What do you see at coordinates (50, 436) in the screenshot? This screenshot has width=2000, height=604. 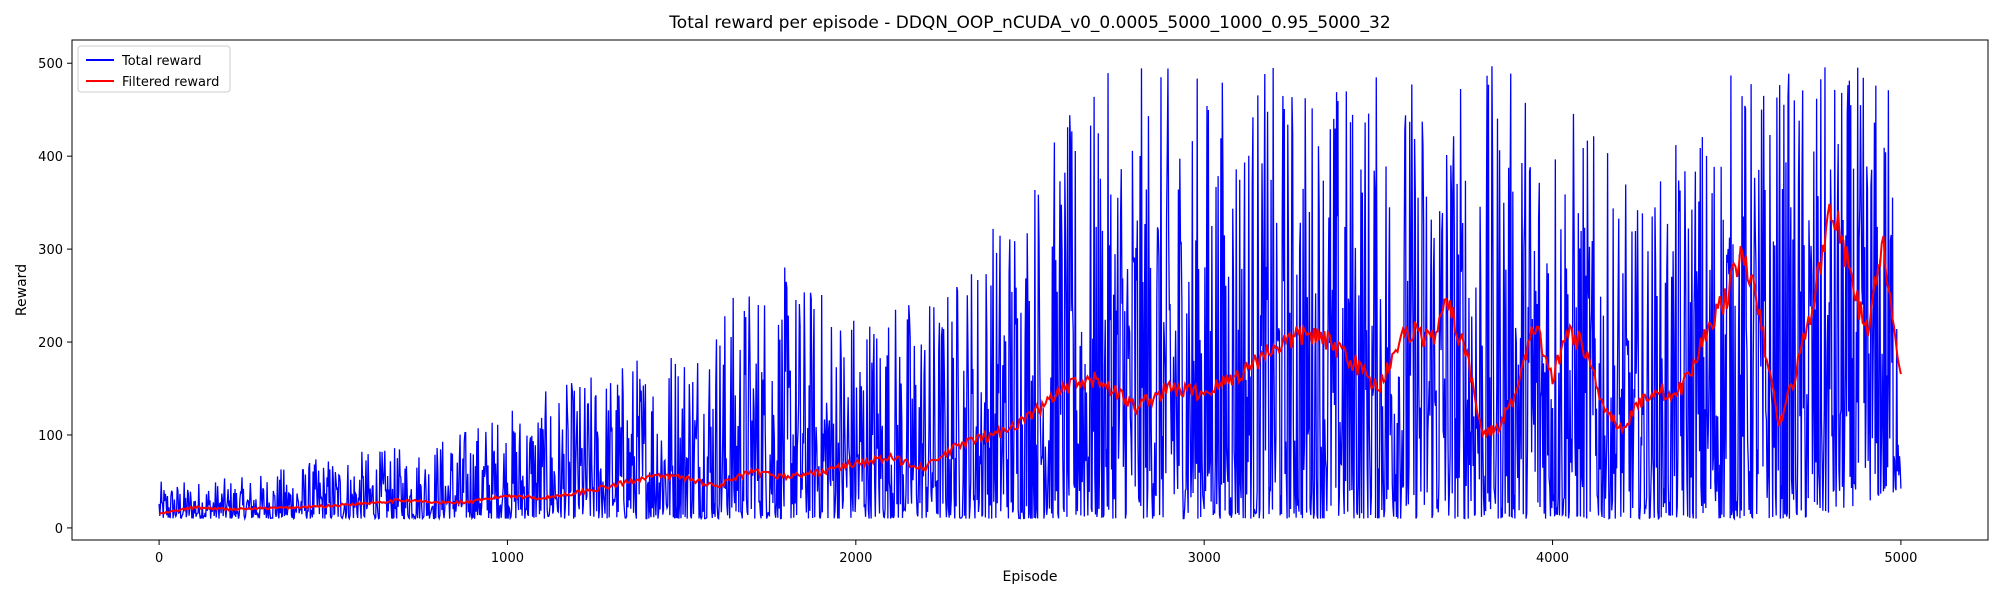 I see `y-tick-label: 100` at bounding box center [50, 436].